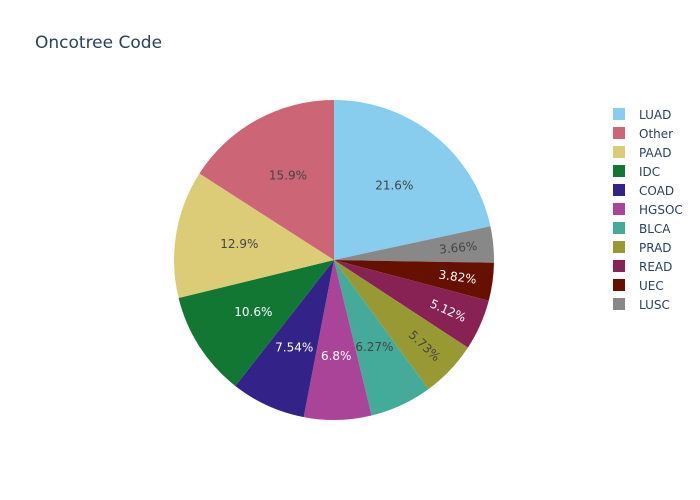  I want to click on legend-item-hgsoc: HGSOC, so click(648, 210).